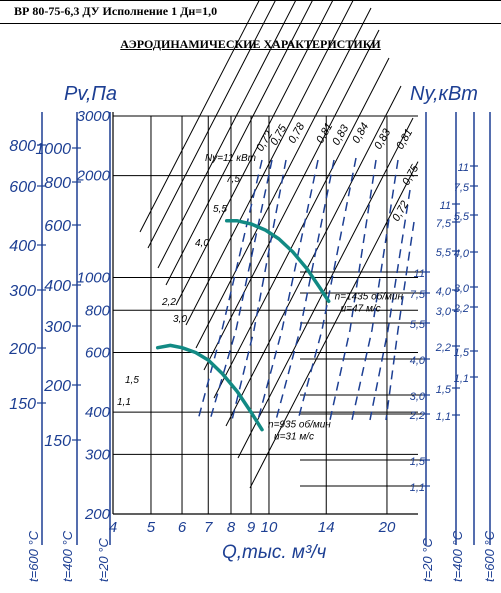  I want to click on power-grid-label: 1,1, so click(124, 402).